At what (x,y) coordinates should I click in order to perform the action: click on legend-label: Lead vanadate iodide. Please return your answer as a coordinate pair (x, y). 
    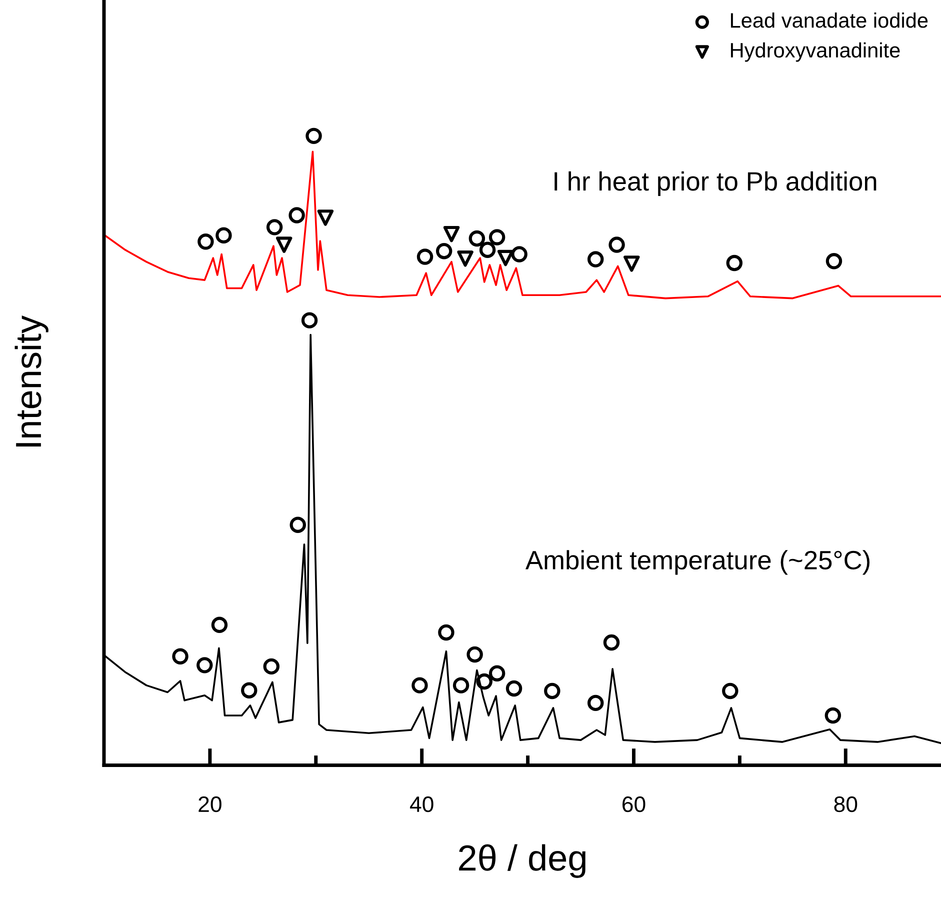
    Looking at the image, I should click on (829, 20).